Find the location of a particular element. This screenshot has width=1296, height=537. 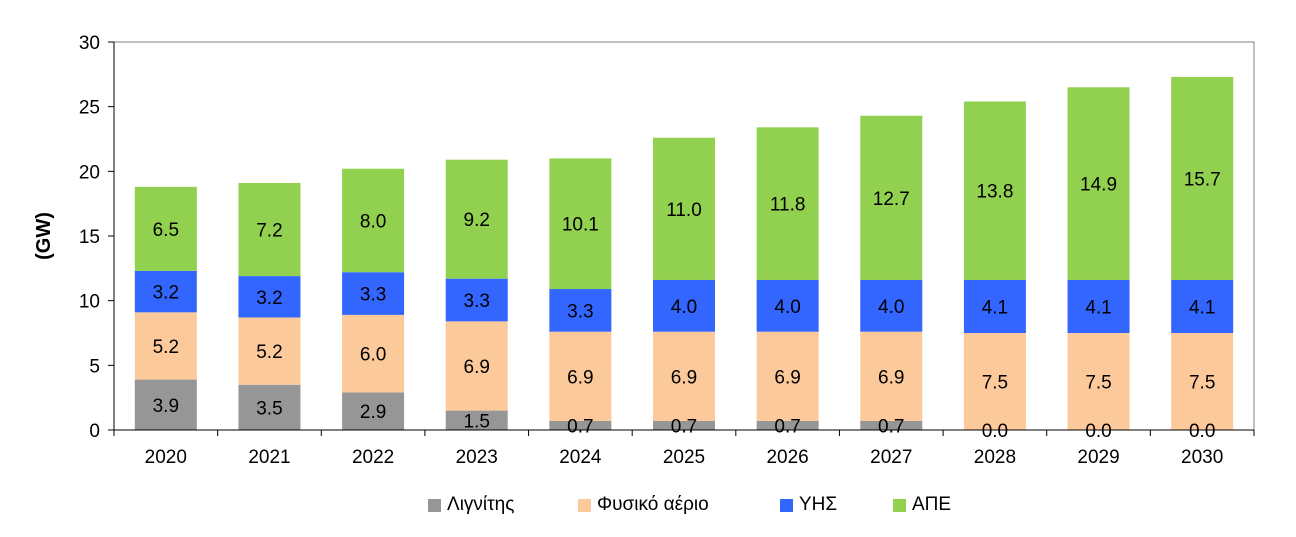

legend-item: Λιγνίτης is located at coordinates (471, 505).